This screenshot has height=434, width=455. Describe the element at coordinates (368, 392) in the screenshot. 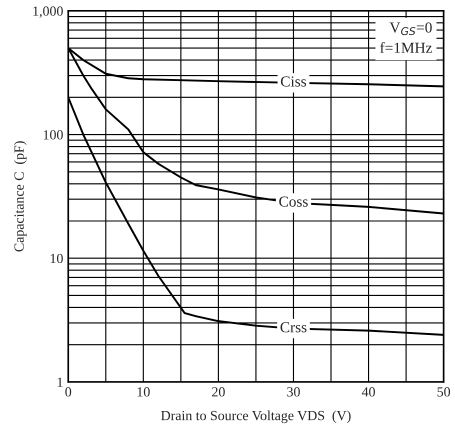

I see `x-tick-label: 40` at that location.